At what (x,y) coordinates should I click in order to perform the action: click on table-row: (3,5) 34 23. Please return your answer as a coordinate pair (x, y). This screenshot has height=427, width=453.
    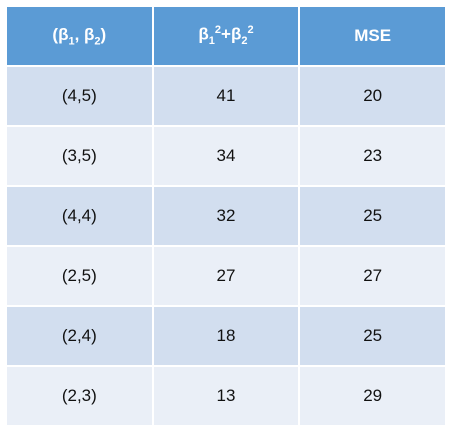
    Looking at the image, I should click on (226, 156).